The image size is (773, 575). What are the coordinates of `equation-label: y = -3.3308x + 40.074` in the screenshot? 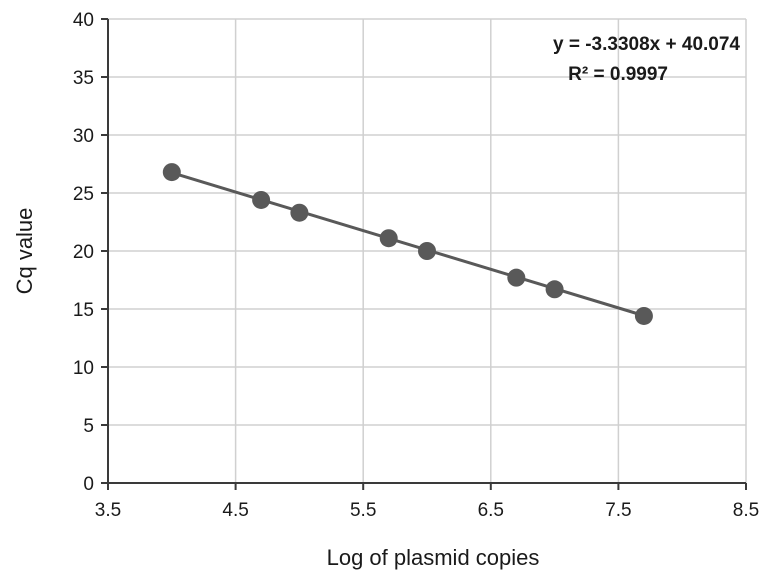 It's located at (646, 44).